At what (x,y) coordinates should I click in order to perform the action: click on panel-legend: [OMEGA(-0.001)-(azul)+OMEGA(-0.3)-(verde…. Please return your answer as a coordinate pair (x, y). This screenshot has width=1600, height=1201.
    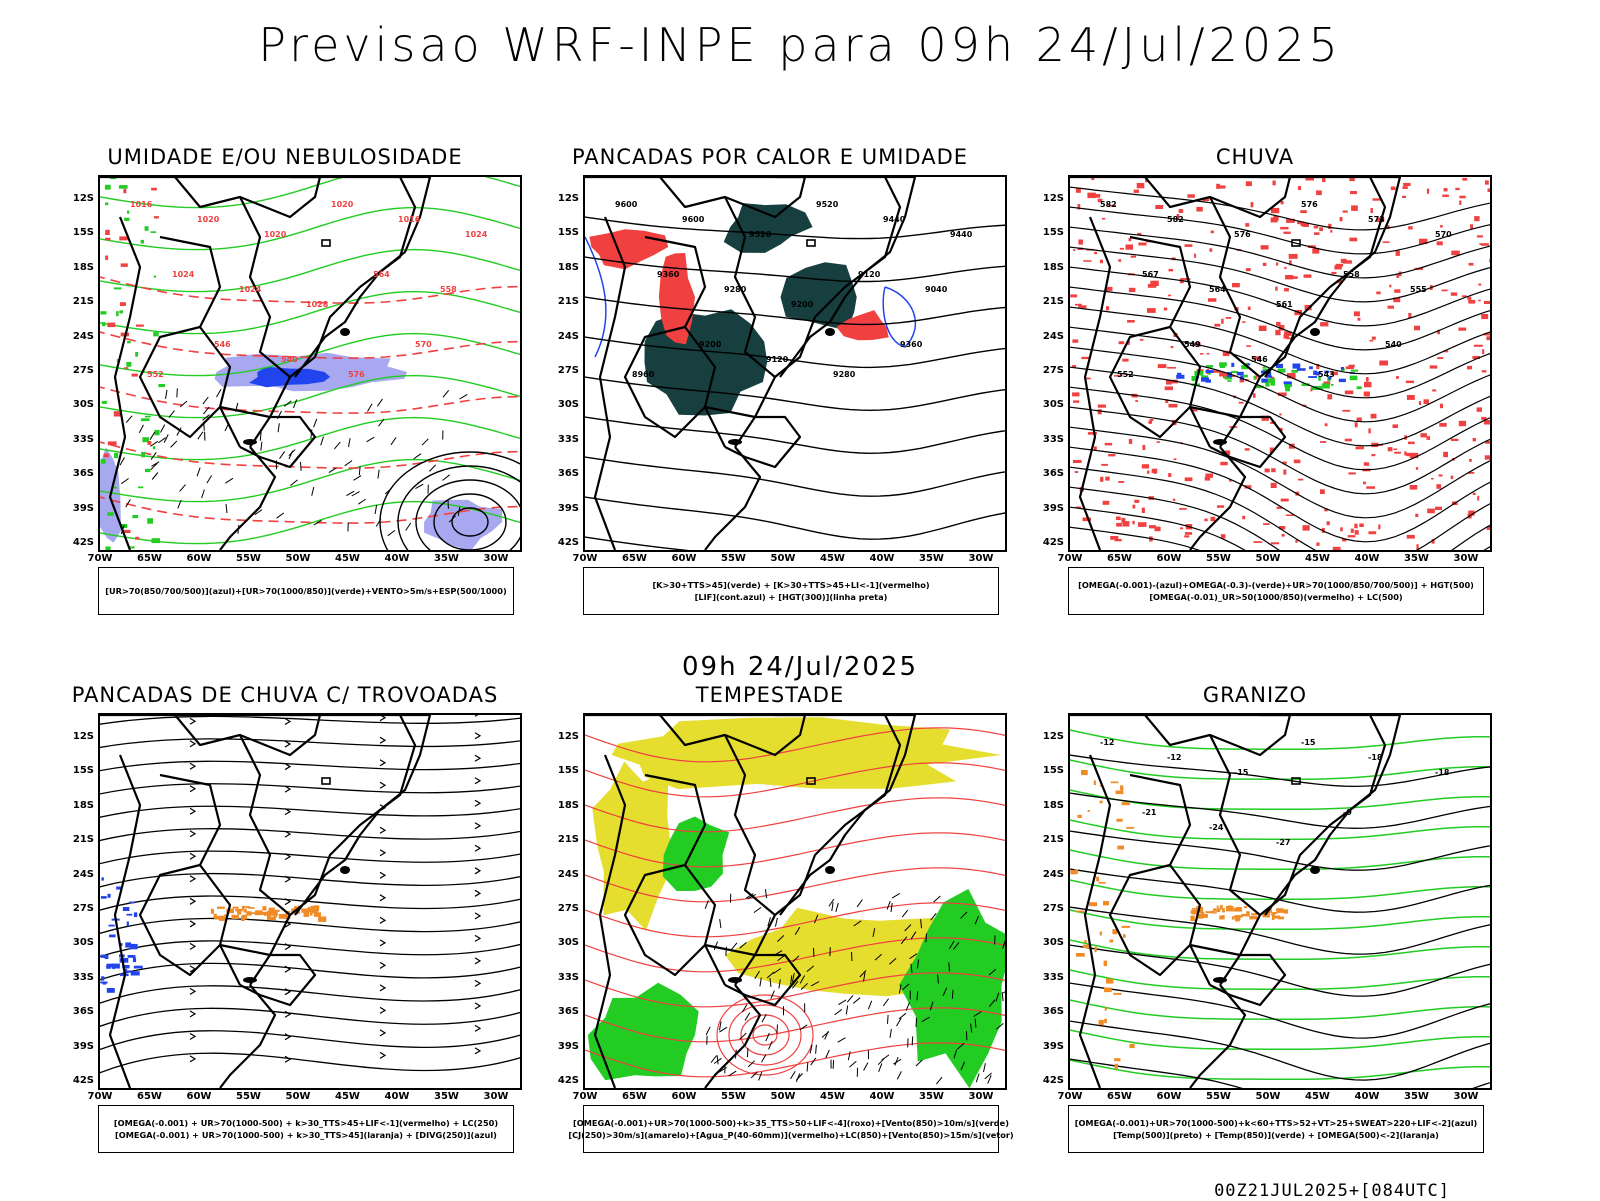
    Looking at the image, I should click on (1276, 591).